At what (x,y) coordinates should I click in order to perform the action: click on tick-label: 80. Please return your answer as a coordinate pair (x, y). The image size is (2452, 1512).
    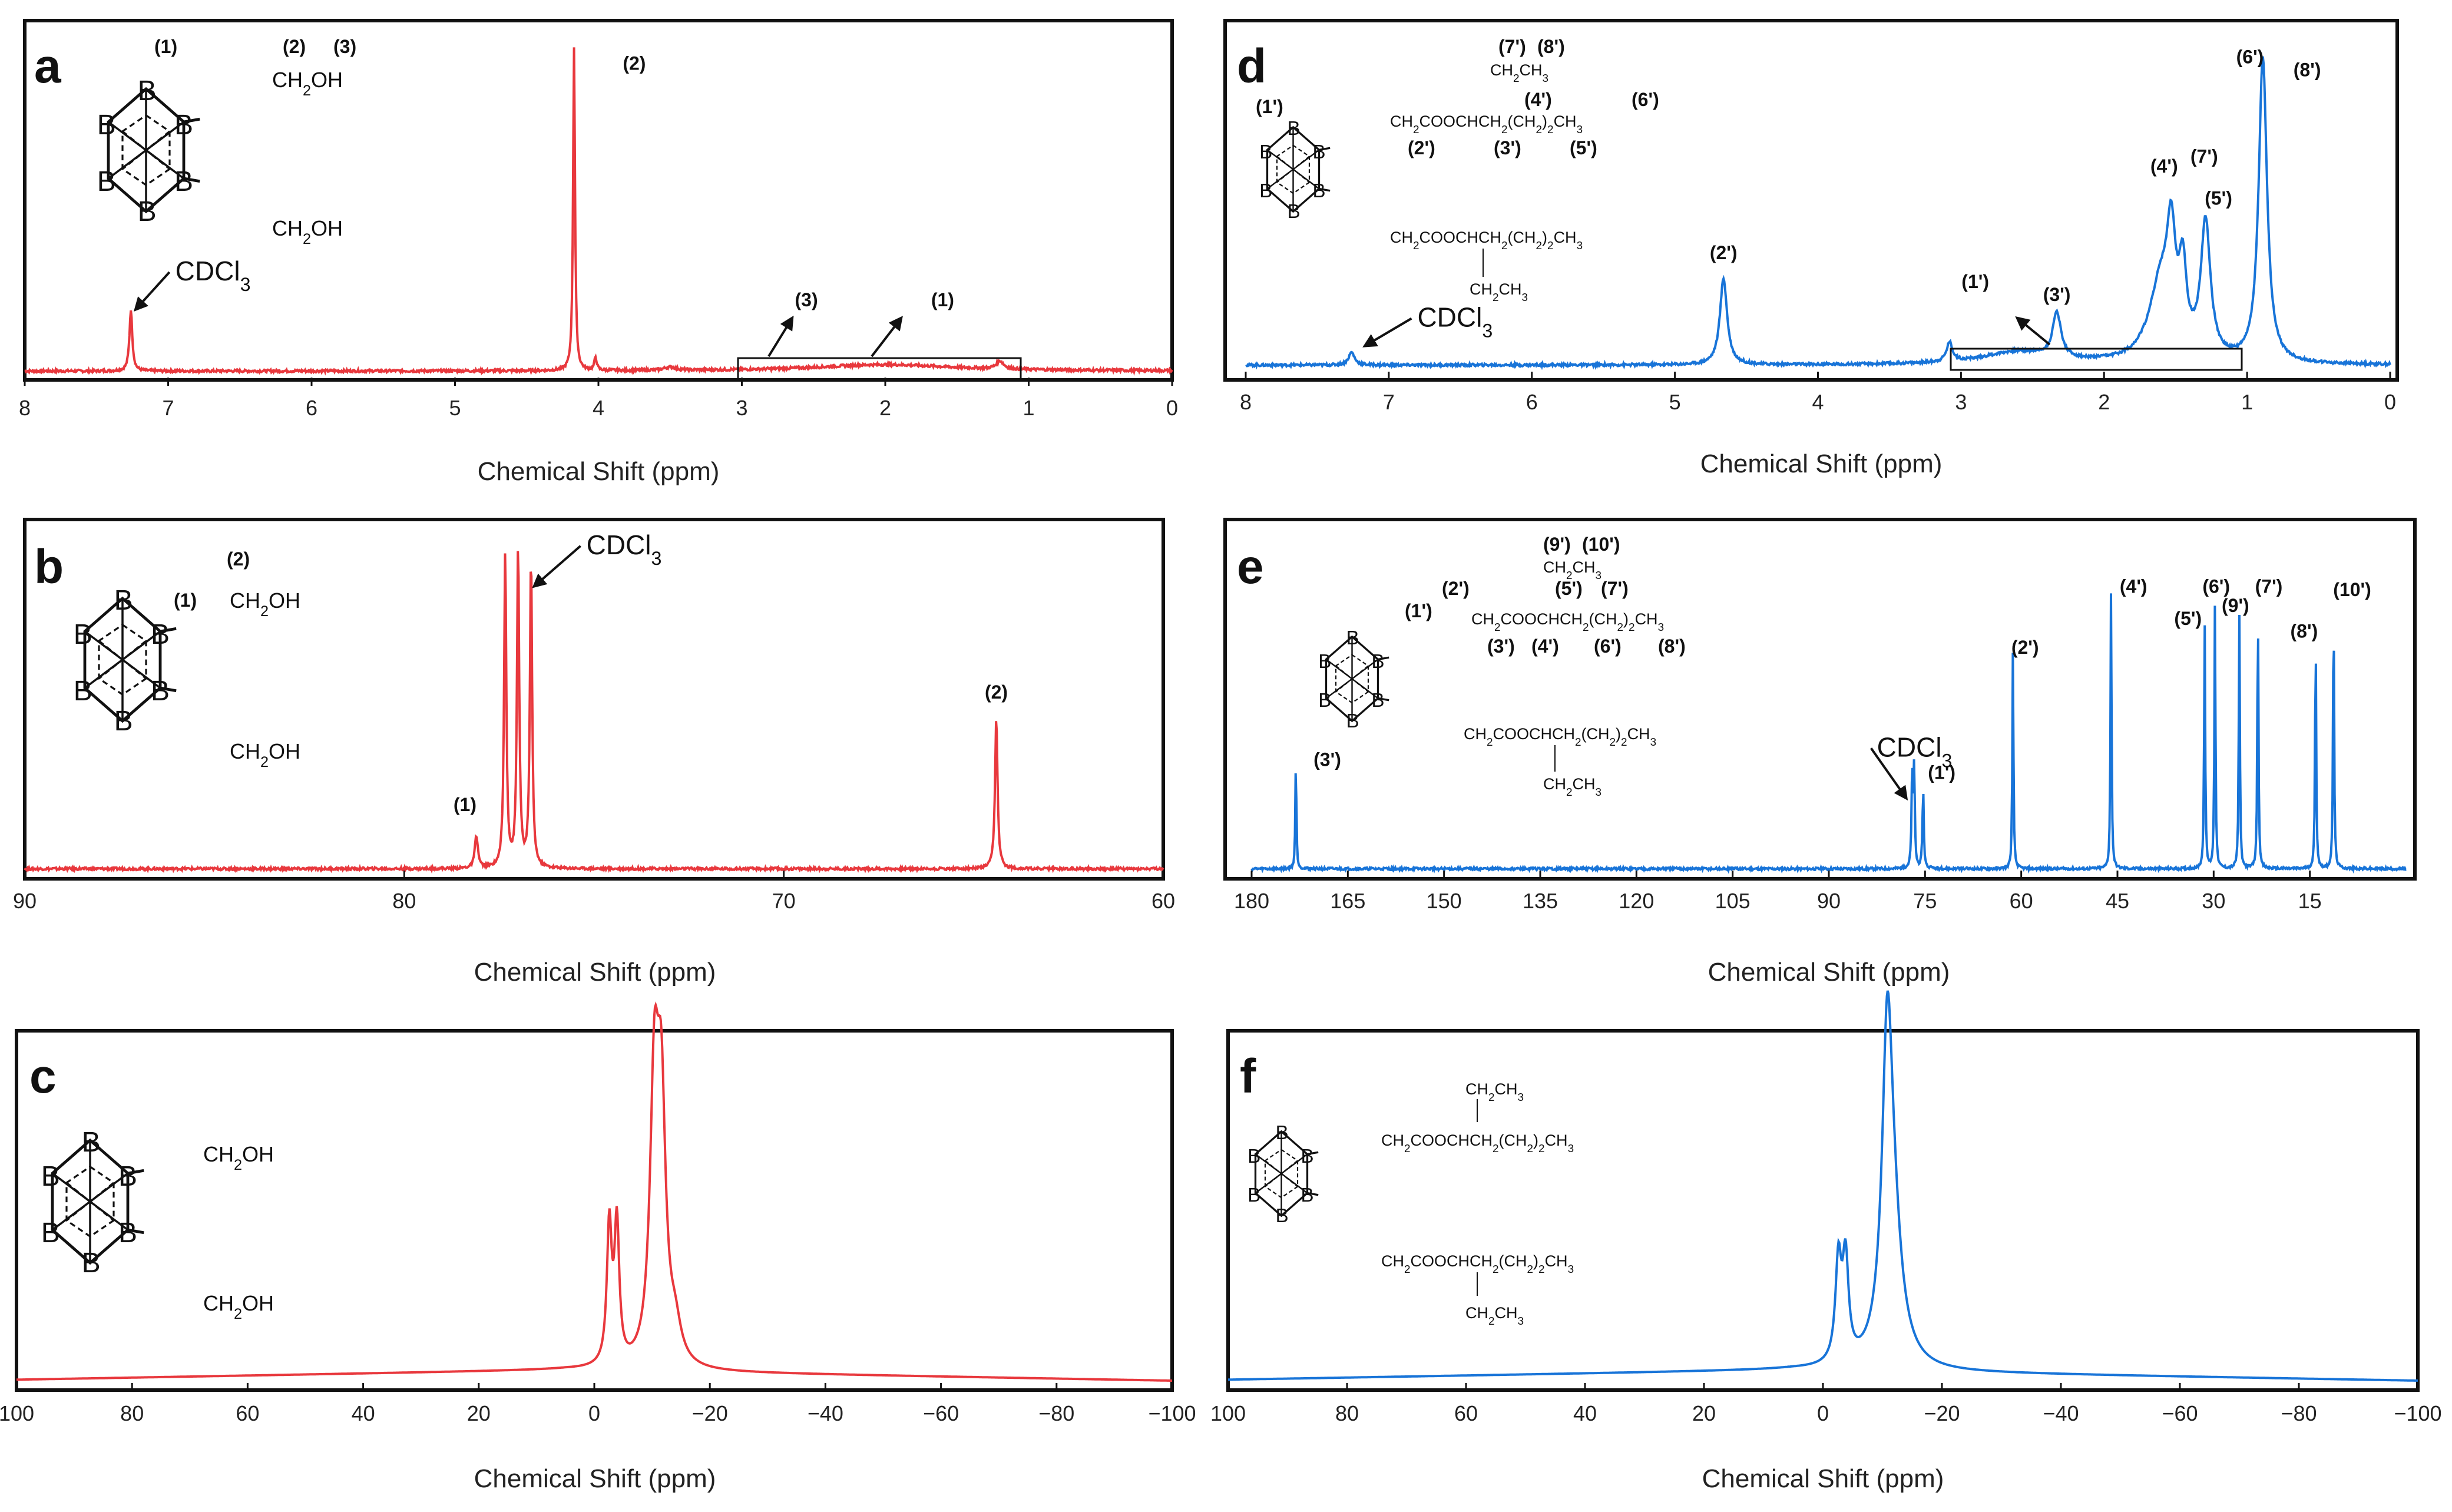
    Looking at the image, I should click on (404, 901).